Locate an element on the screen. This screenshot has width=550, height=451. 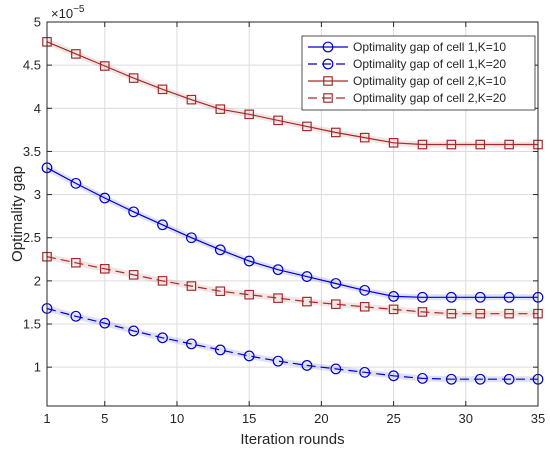
legend-item: Optimality gap of cell 2,K=20 is located at coordinates (407, 98).